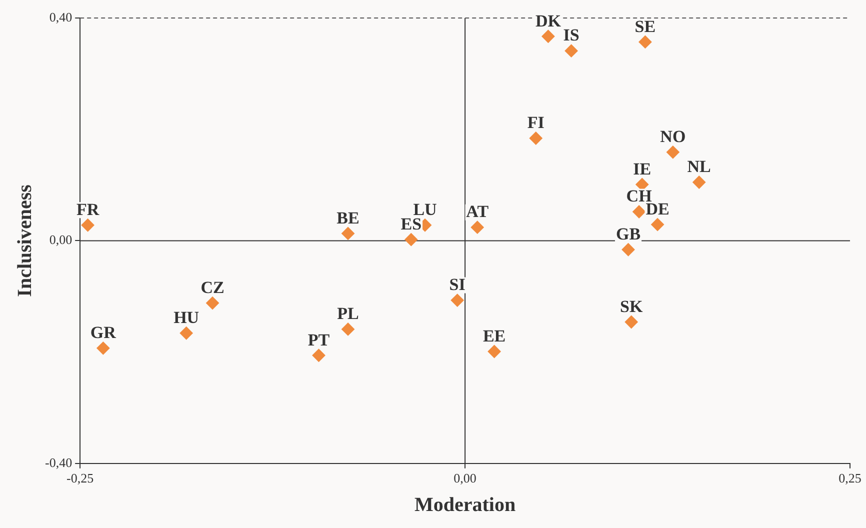 The image size is (866, 528). Describe the element at coordinates (571, 35) in the screenshot. I see `annotation: IS` at that location.